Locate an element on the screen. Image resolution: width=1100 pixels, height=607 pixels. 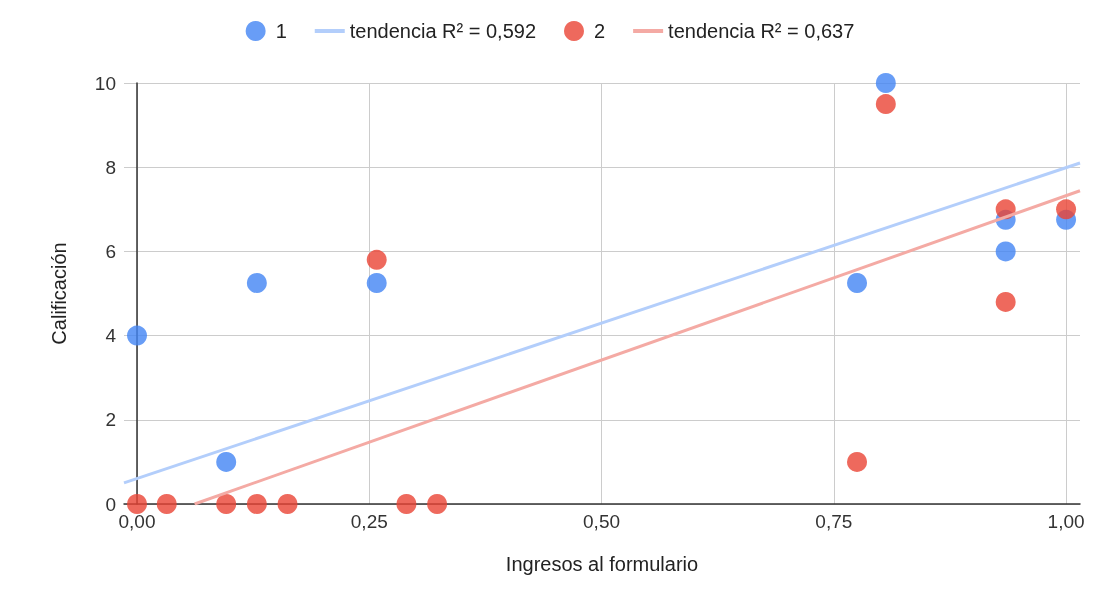
y-tick-label: 0 is located at coordinates (110, 504).